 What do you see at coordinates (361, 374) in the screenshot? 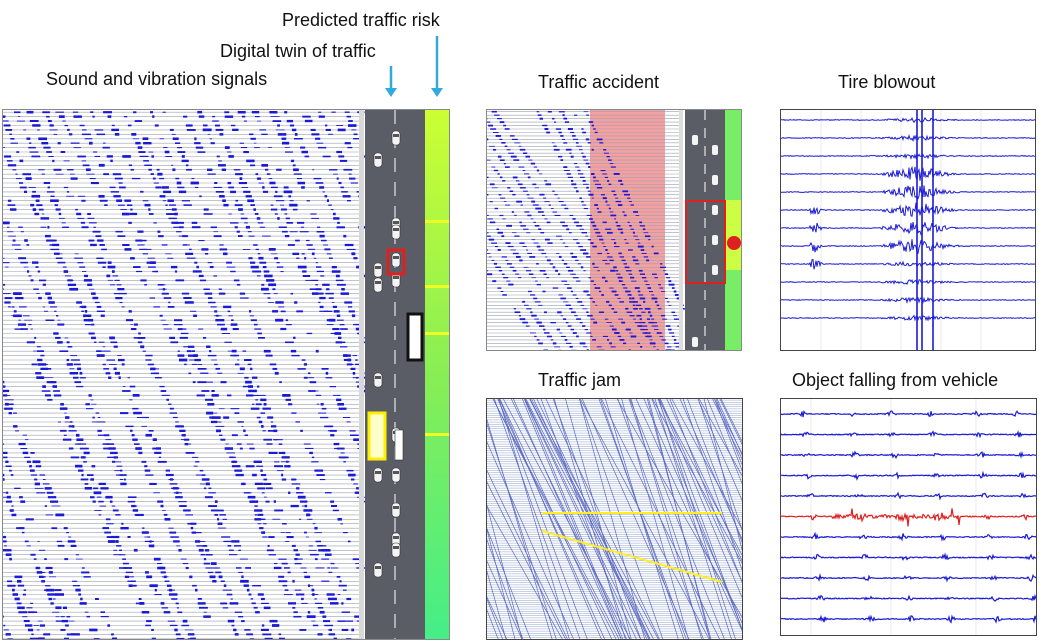
I see `divider` at bounding box center [361, 374].